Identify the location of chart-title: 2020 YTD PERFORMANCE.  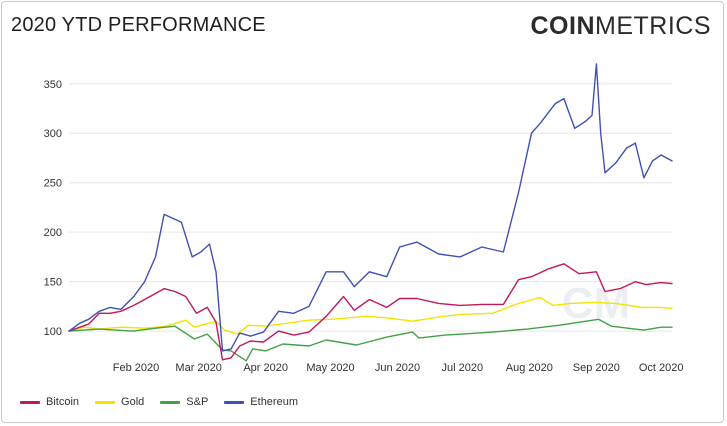
(138, 25).